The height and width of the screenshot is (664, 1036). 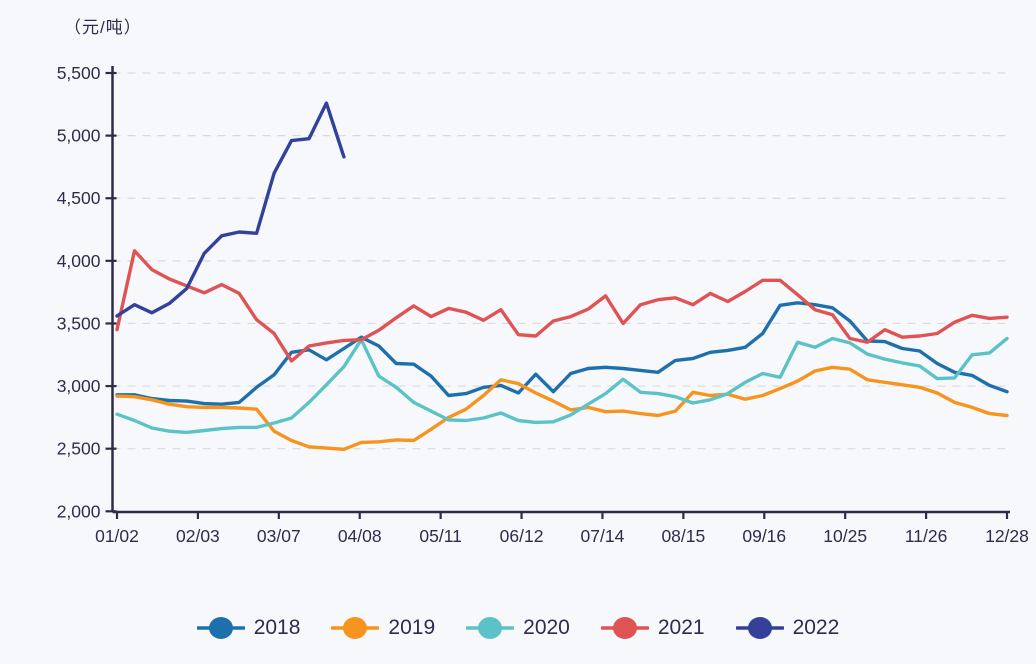 What do you see at coordinates (383, 628) in the screenshot?
I see `legend-item-2019: 2019` at bounding box center [383, 628].